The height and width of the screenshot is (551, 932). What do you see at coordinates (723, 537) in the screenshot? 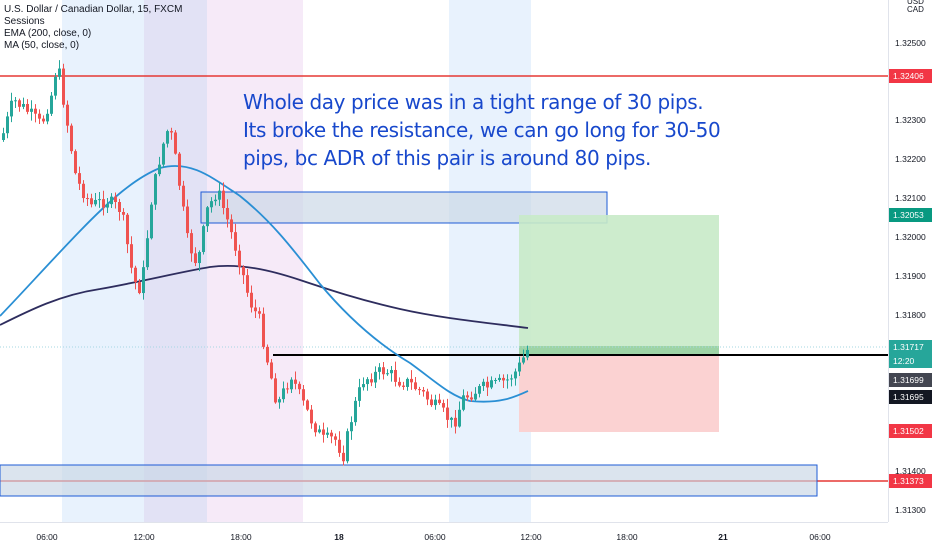
I see `time-tick: 21` at bounding box center [723, 537].